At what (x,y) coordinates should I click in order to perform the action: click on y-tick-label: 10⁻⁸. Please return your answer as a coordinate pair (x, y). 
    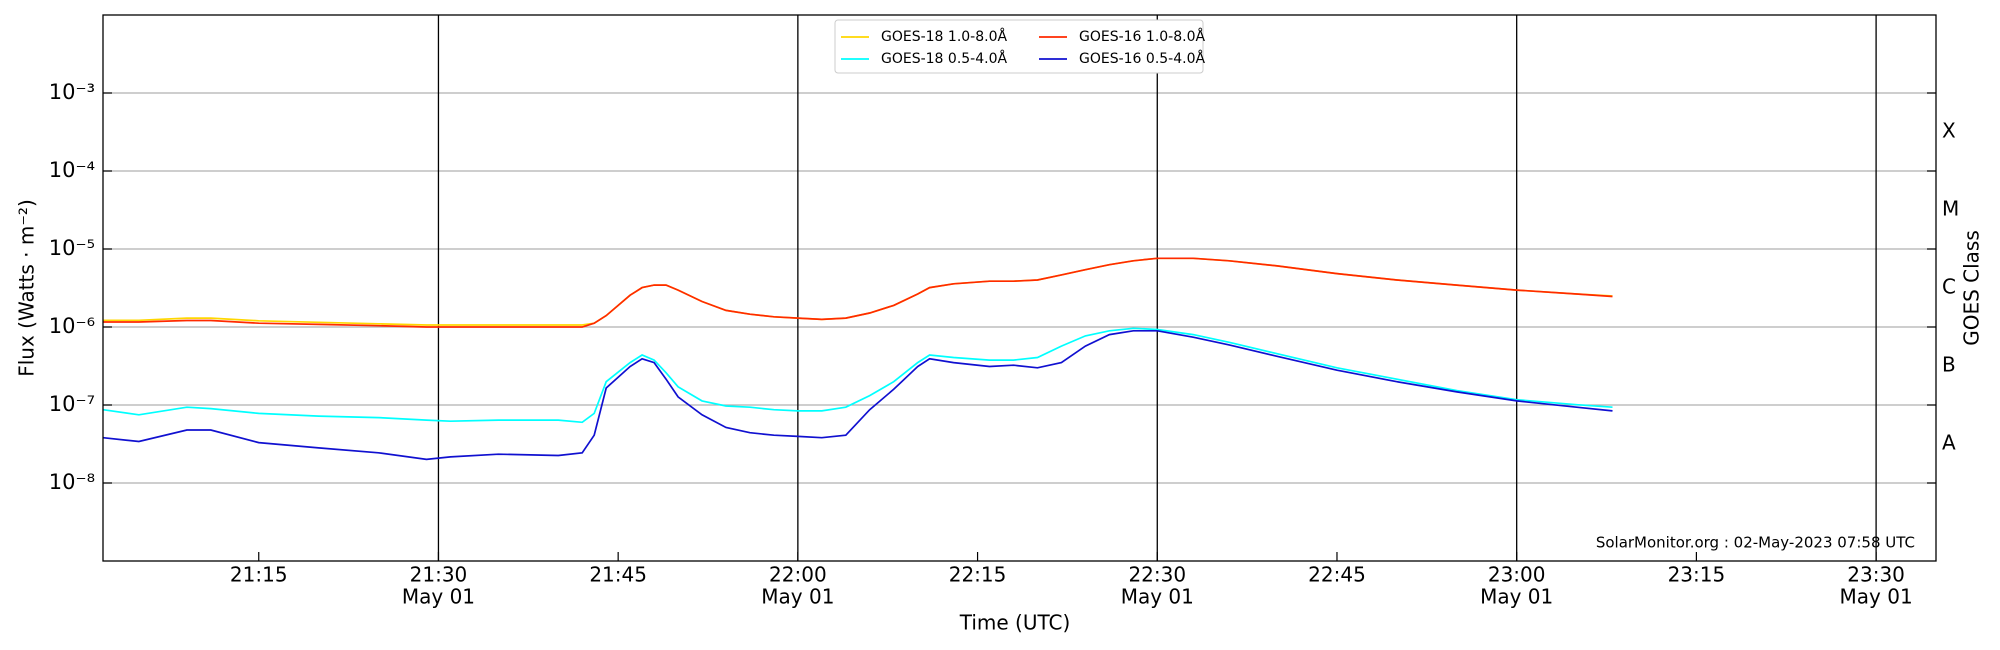
    Looking at the image, I should click on (72, 482).